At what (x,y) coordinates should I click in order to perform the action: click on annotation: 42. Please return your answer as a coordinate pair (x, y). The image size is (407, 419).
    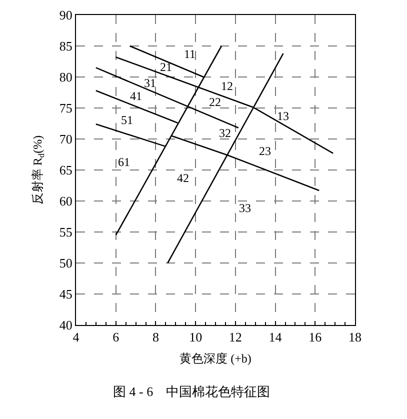
    Looking at the image, I should click on (183, 178).